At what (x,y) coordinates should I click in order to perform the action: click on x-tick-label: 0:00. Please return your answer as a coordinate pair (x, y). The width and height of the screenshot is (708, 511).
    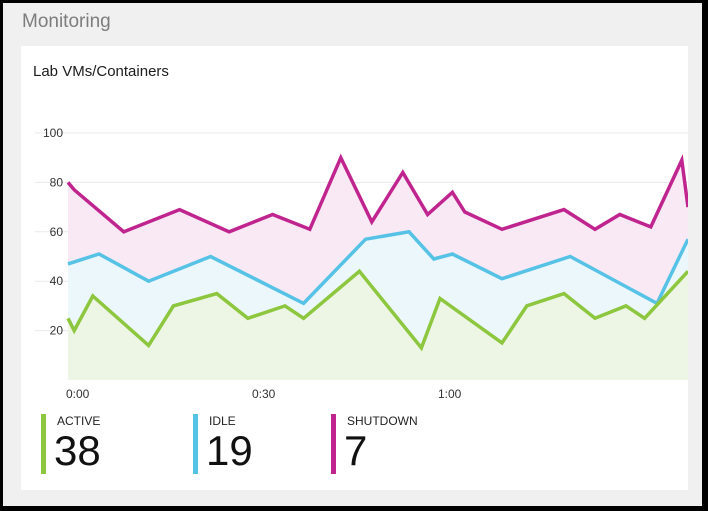
    Looking at the image, I should click on (78, 394).